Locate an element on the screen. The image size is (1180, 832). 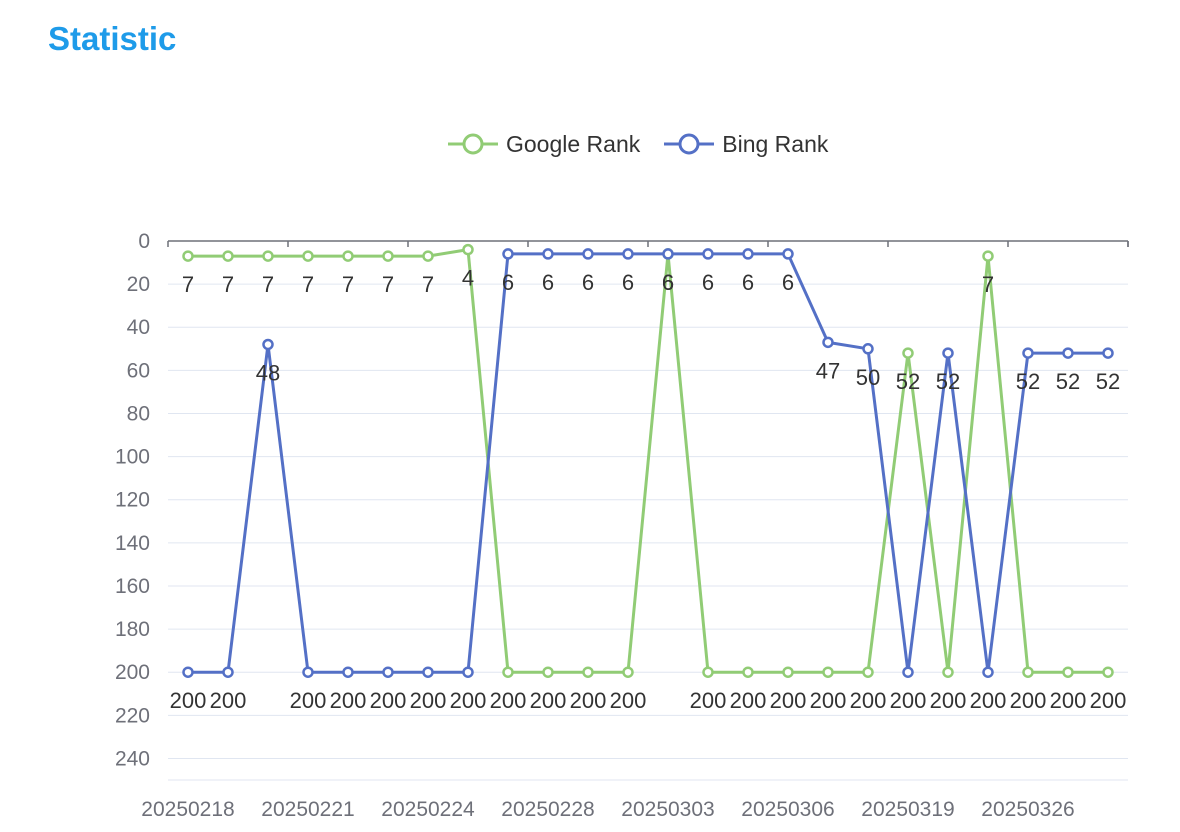
bing-rank-data-label: 48 is located at coordinates (268, 372).